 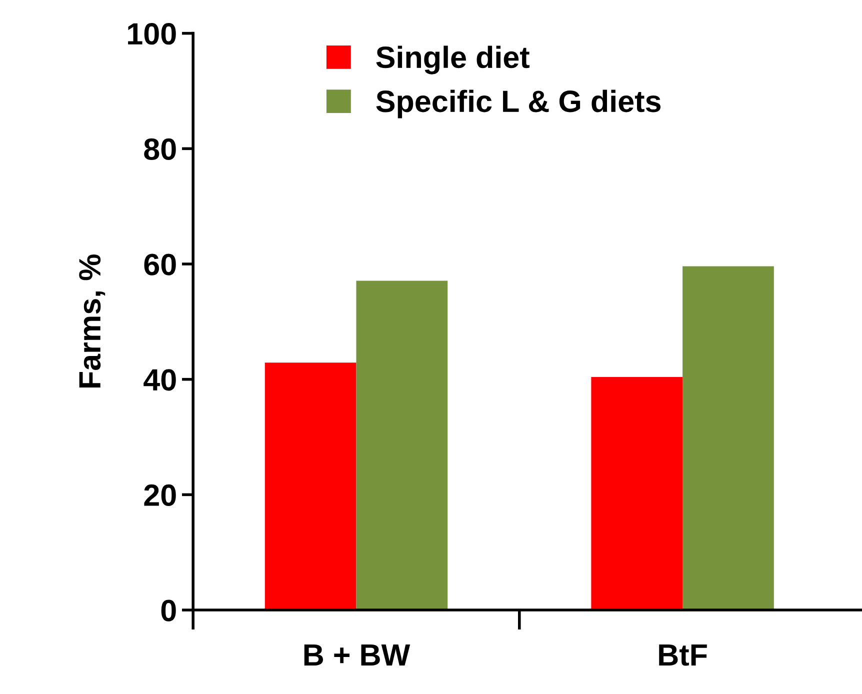 What do you see at coordinates (453, 60) in the screenshot?
I see `legend-label: Single diet` at bounding box center [453, 60].